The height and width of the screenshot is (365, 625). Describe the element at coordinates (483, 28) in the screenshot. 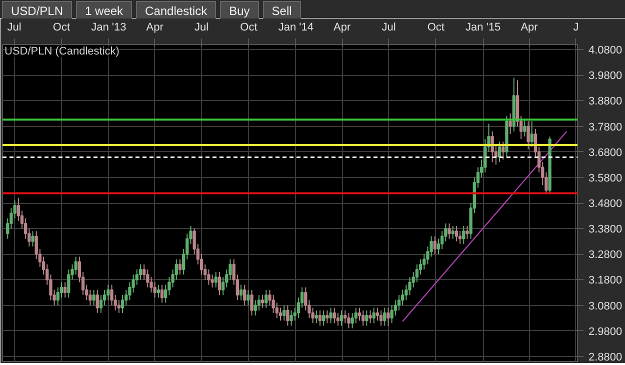

I see `x-tick-label: Jan '15` at that location.